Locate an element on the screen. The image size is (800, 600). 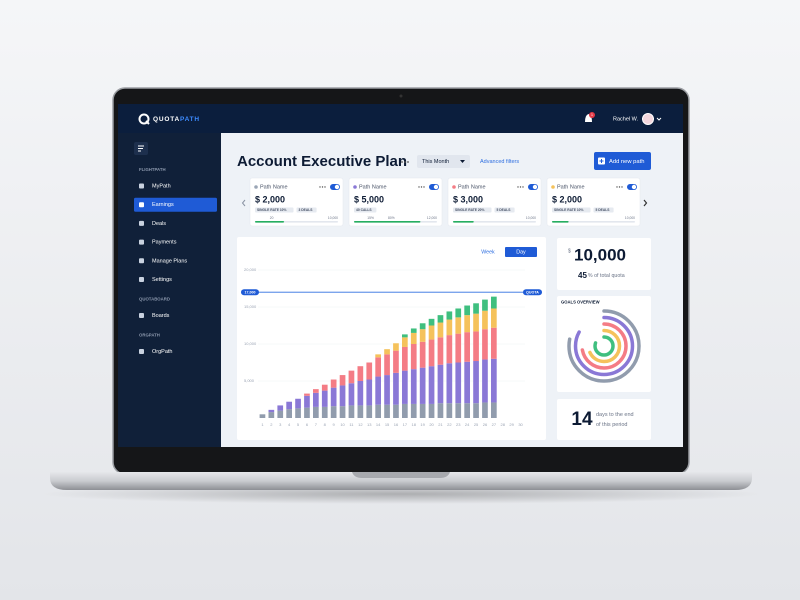
toggle-knob is located at coordinates (634, 187).